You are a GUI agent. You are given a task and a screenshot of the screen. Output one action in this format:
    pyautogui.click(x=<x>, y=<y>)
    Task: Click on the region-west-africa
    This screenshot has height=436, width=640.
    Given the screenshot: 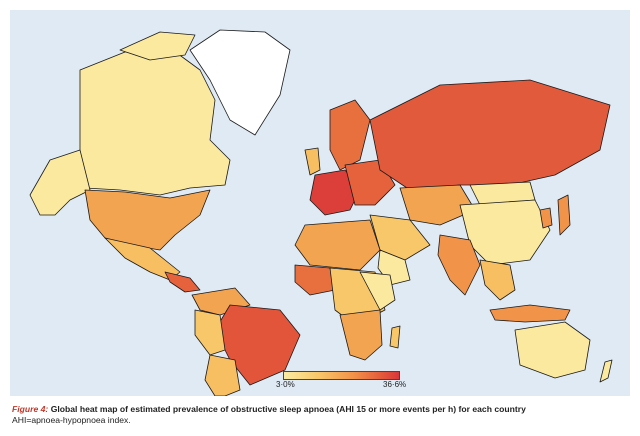 What is the action you would take?
    pyautogui.click(x=315, y=280)
    